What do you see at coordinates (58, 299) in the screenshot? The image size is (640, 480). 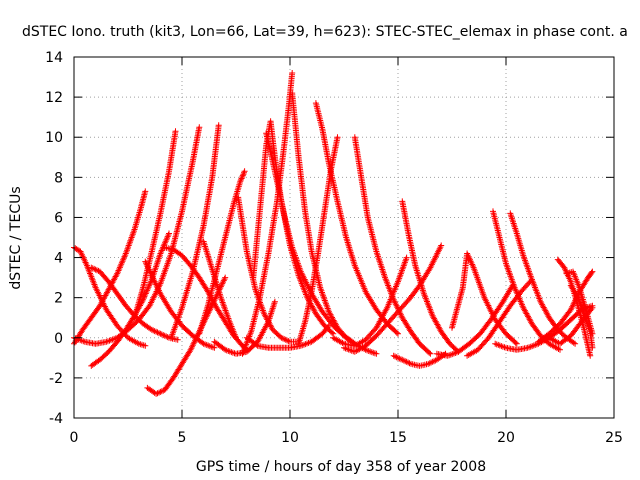 I see `y-tick-label: 2` at bounding box center [58, 299].